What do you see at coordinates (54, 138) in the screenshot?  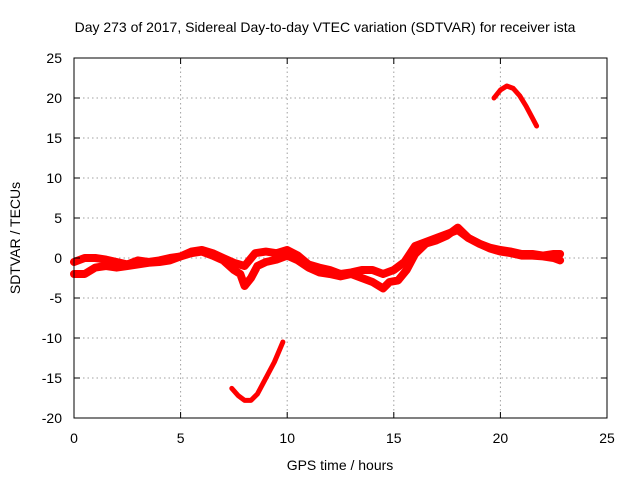 I see `y-tick-label: 15` at bounding box center [54, 138].